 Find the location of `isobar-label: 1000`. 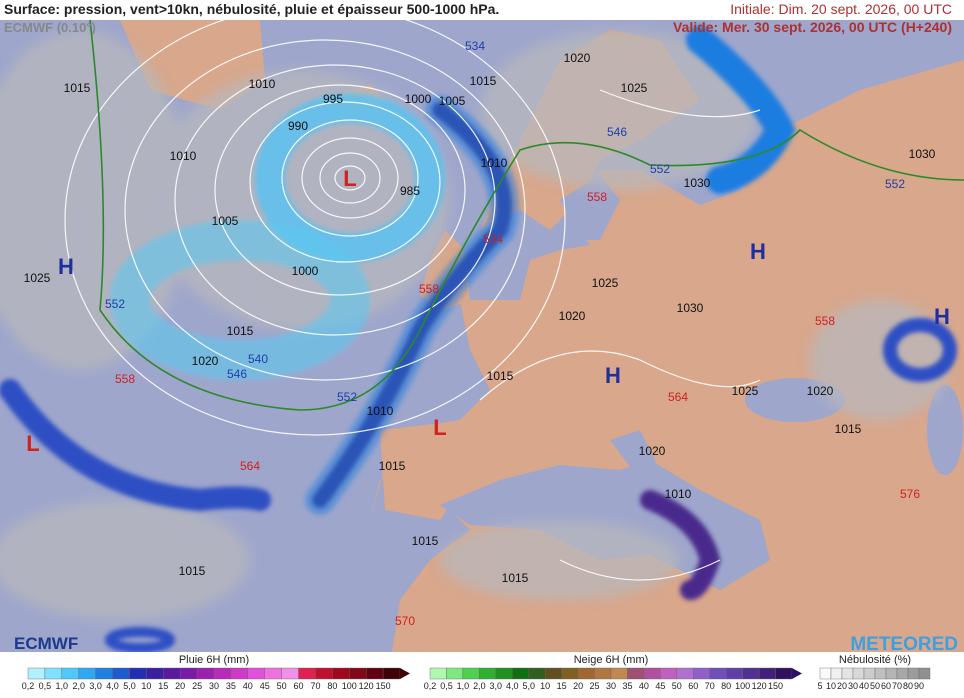

isobar-label: 1000 is located at coordinates (418, 99).